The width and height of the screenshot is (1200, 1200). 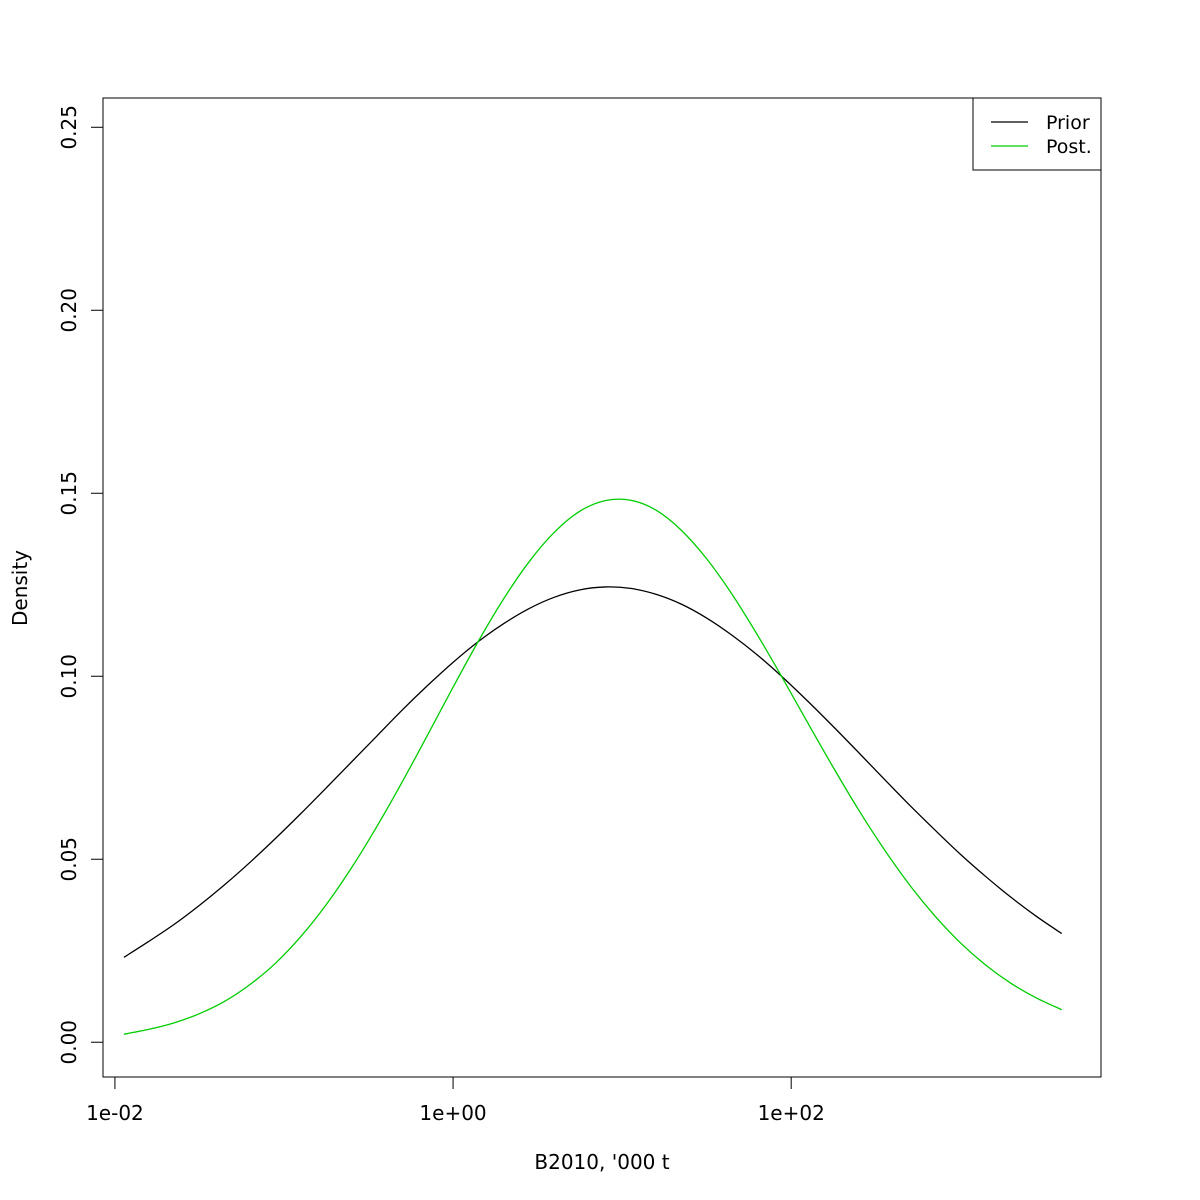 What do you see at coordinates (69, 676) in the screenshot?
I see `y-tick-label: 0.10` at bounding box center [69, 676].